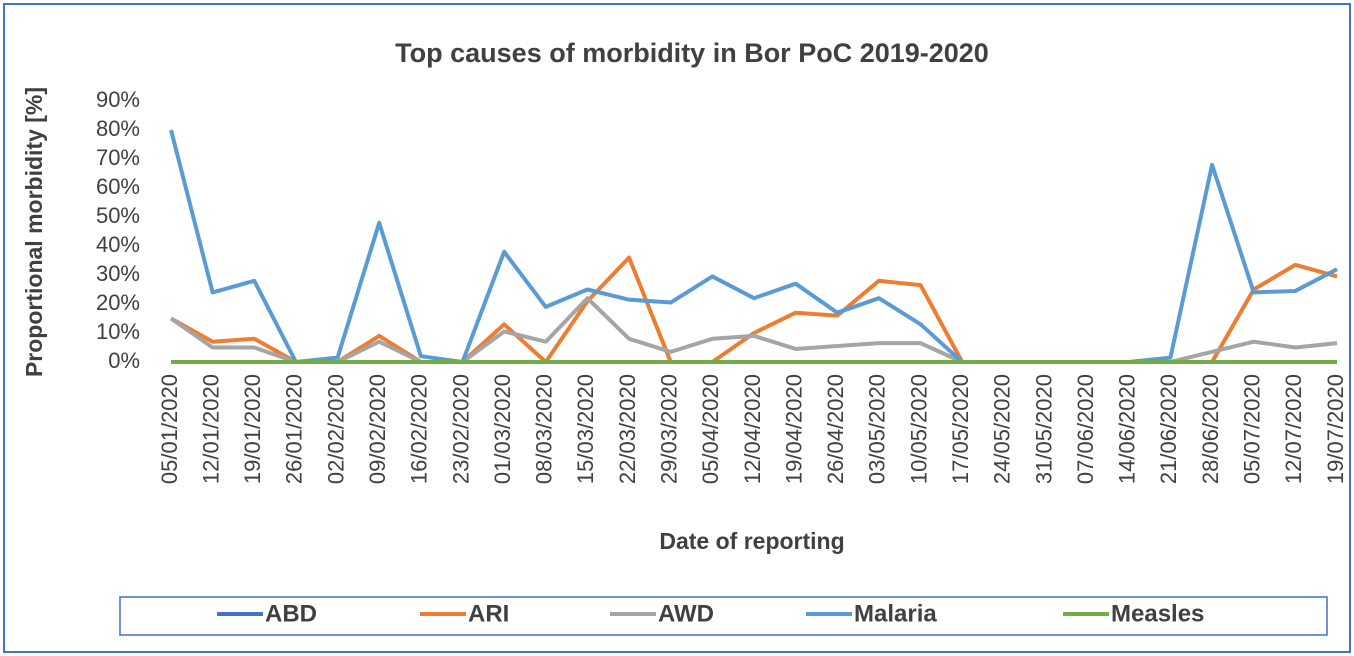 The image size is (1354, 656). I want to click on x-tick-label: 19/04/2020, so click(793, 429).